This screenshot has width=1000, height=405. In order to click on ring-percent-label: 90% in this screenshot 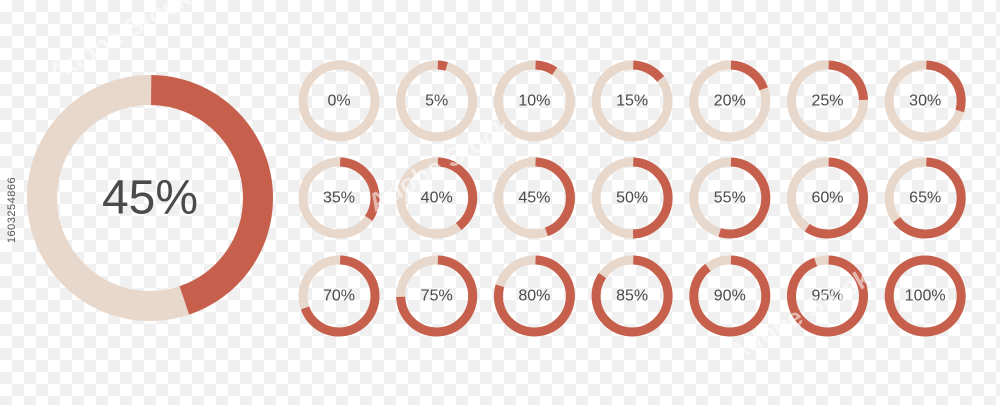, I will do `click(730, 296)`.